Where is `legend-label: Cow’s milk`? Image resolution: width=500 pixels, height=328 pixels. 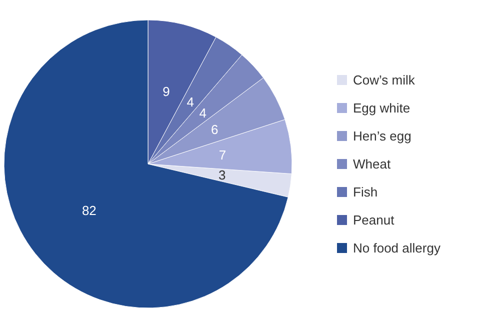 legend-label: Cow’s milk is located at coordinates (384, 80).